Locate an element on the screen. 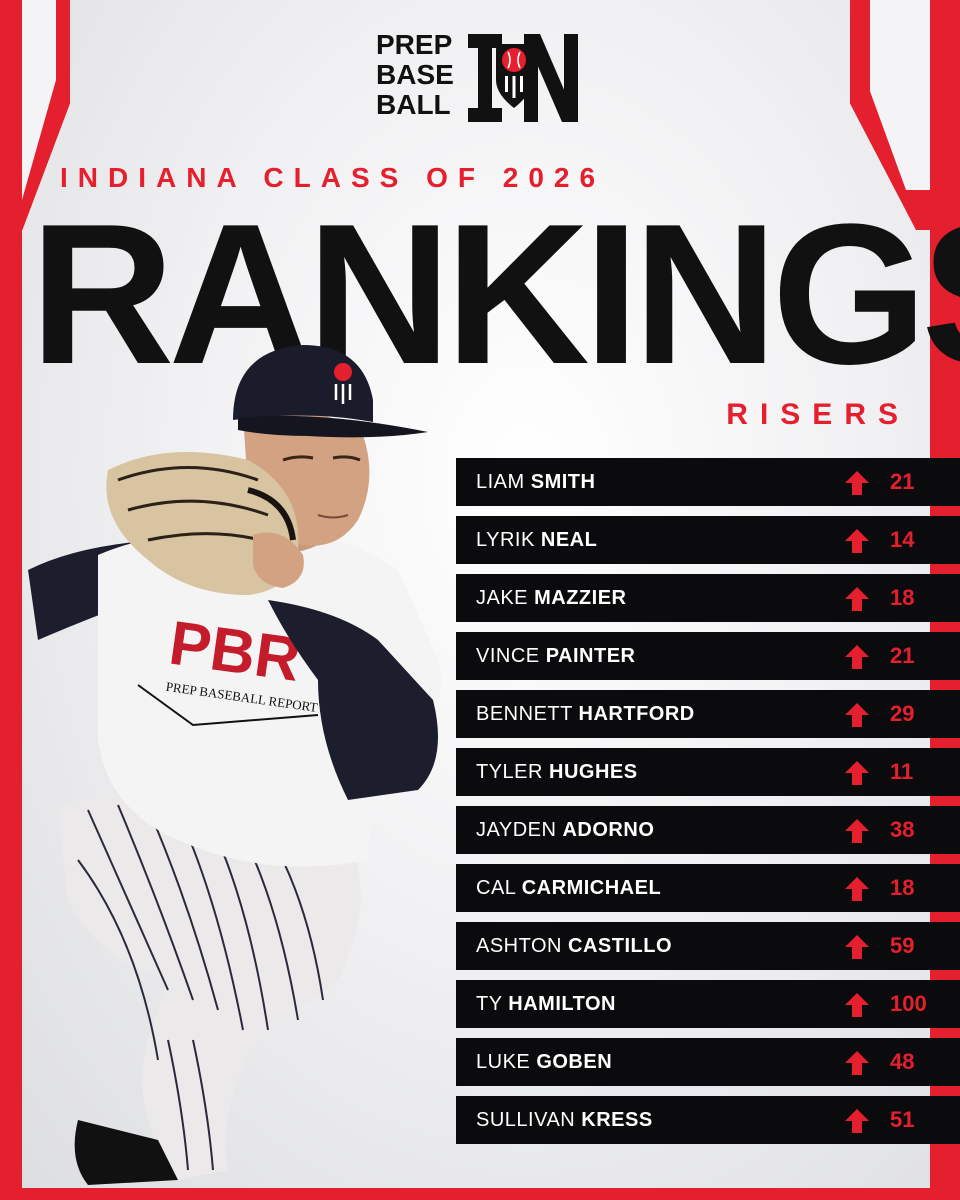 The image size is (960, 1200). player-first-name: TYLER is located at coordinates (509, 772).